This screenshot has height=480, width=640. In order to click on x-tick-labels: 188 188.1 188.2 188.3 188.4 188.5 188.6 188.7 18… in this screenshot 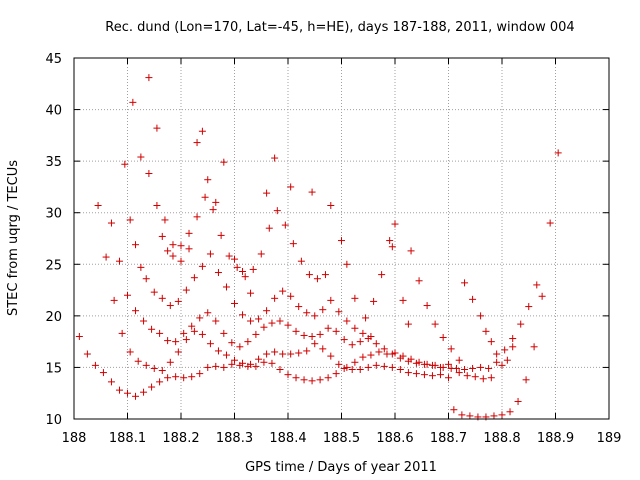, I will do `click(342, 438)`.